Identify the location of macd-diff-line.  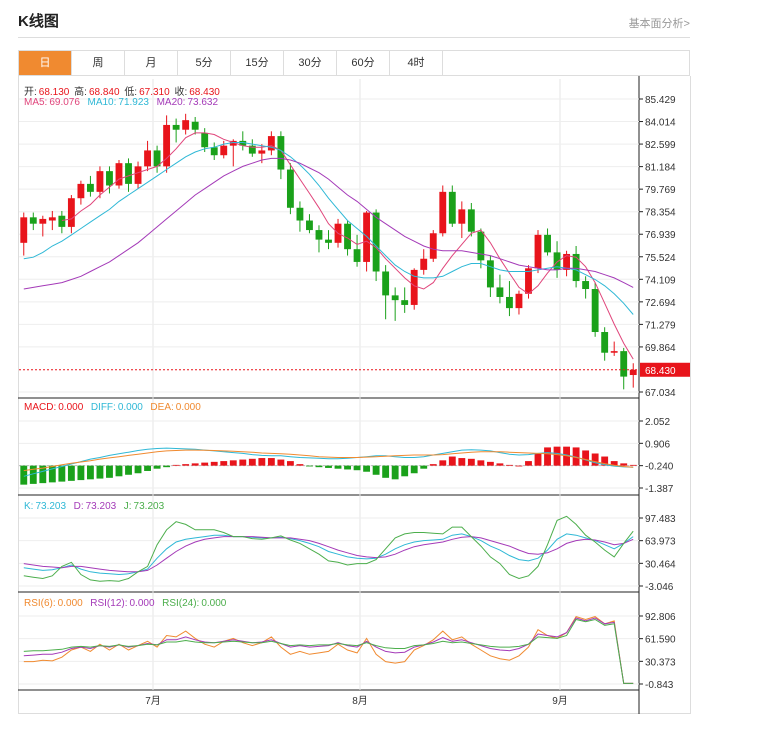
(328, 462).